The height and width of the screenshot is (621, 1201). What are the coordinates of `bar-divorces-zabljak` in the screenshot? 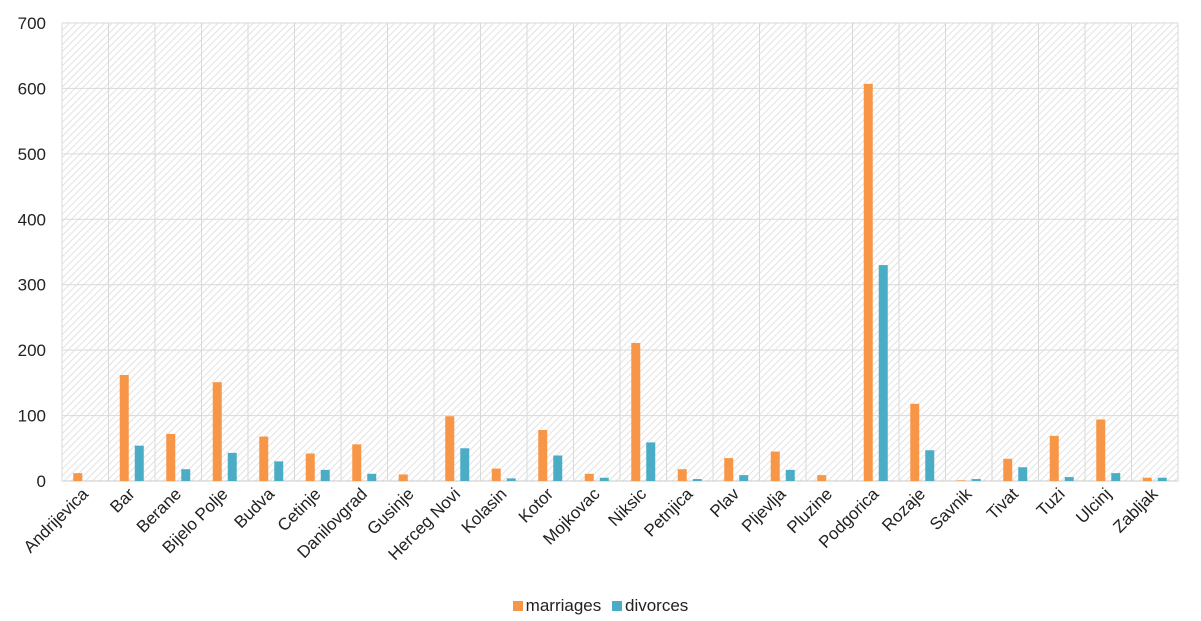 It's located at (1162, 479).